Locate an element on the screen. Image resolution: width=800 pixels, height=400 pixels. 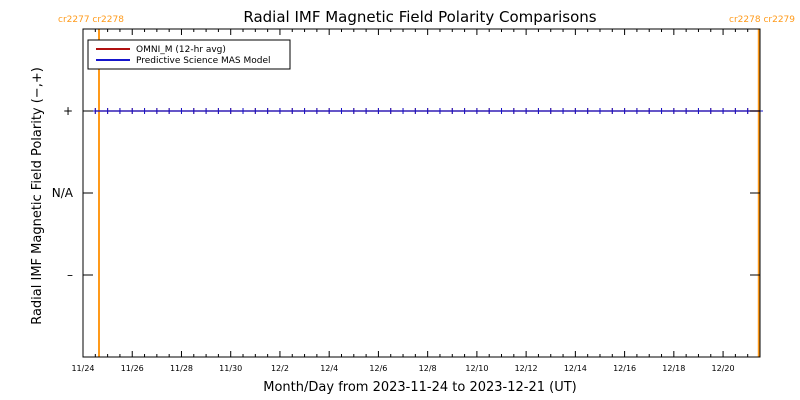
legend-box is located at coordinates (189, 54).